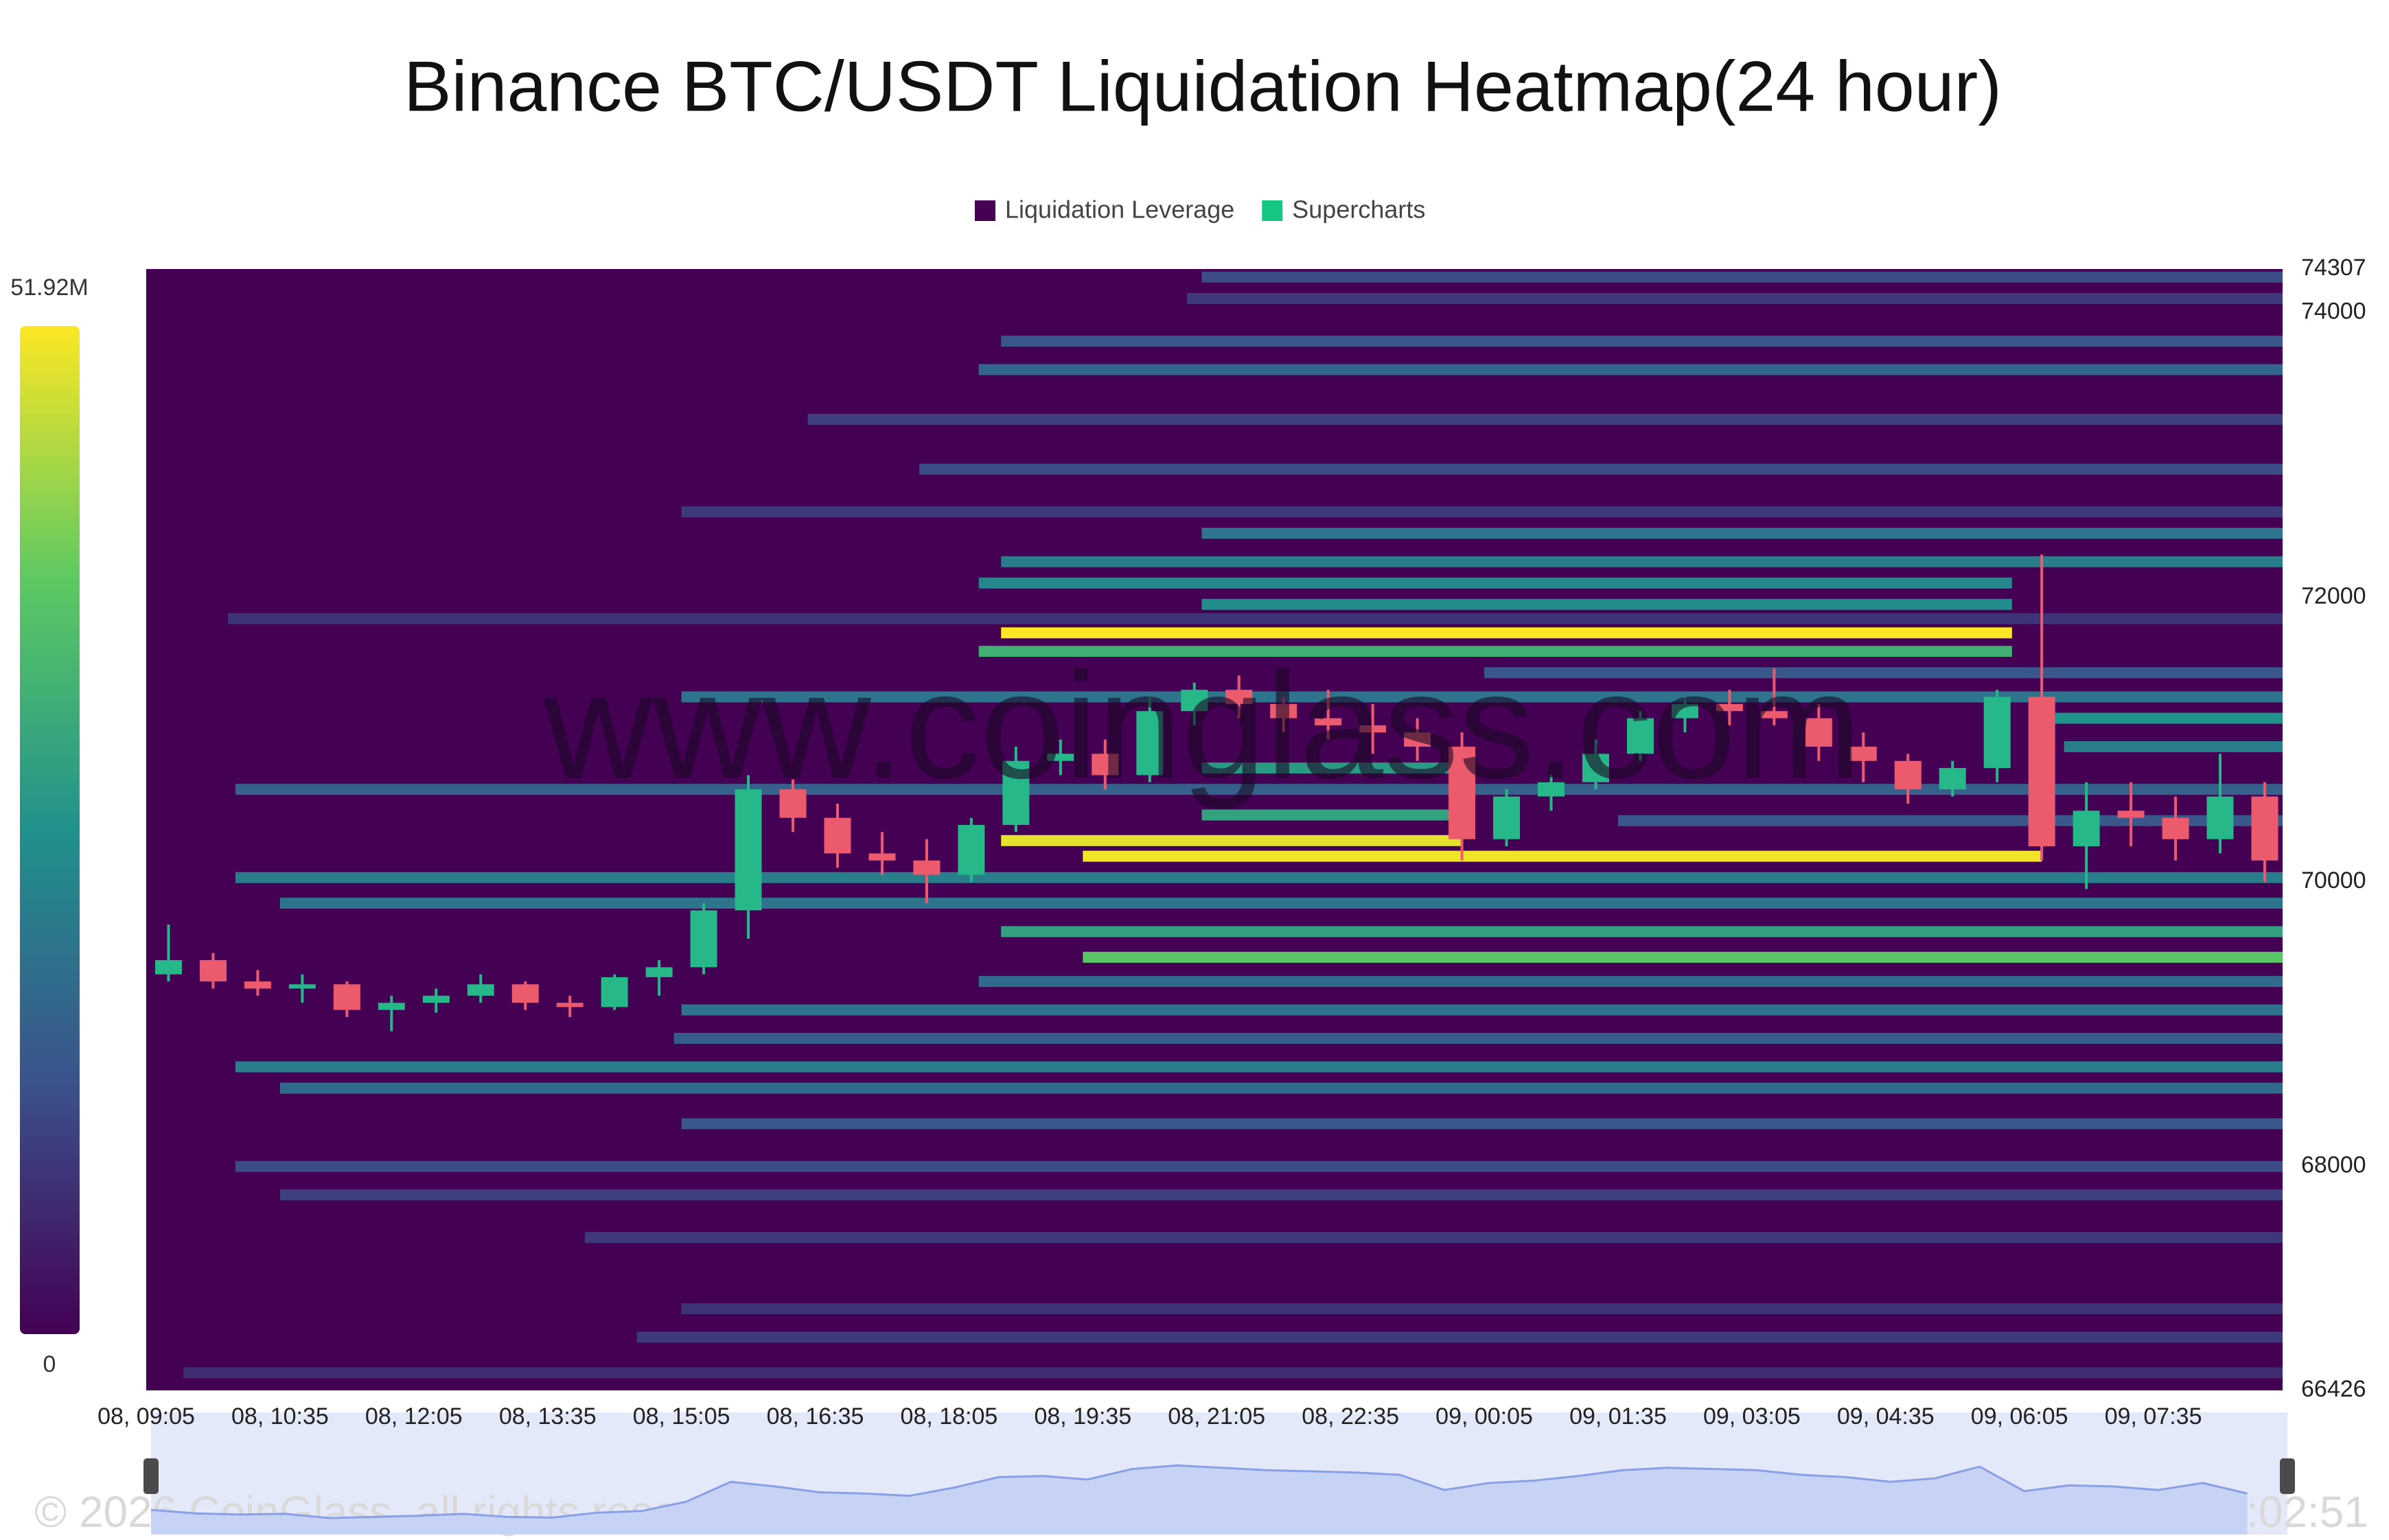 Image resolution: width=2389 pixels, height=1540 pixels. I want to click on x-tick-label: 08, 10:35, so click(280, 1416).